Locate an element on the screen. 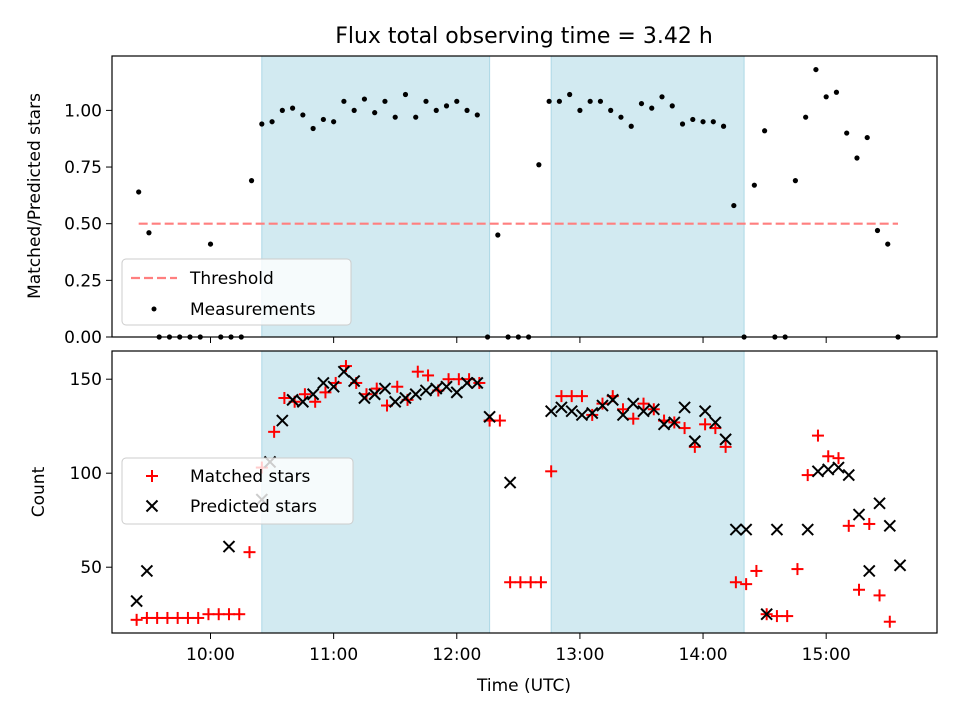 This screenshot has height=720, width=960. legend-x-marker is located at coordinates (152, 506).